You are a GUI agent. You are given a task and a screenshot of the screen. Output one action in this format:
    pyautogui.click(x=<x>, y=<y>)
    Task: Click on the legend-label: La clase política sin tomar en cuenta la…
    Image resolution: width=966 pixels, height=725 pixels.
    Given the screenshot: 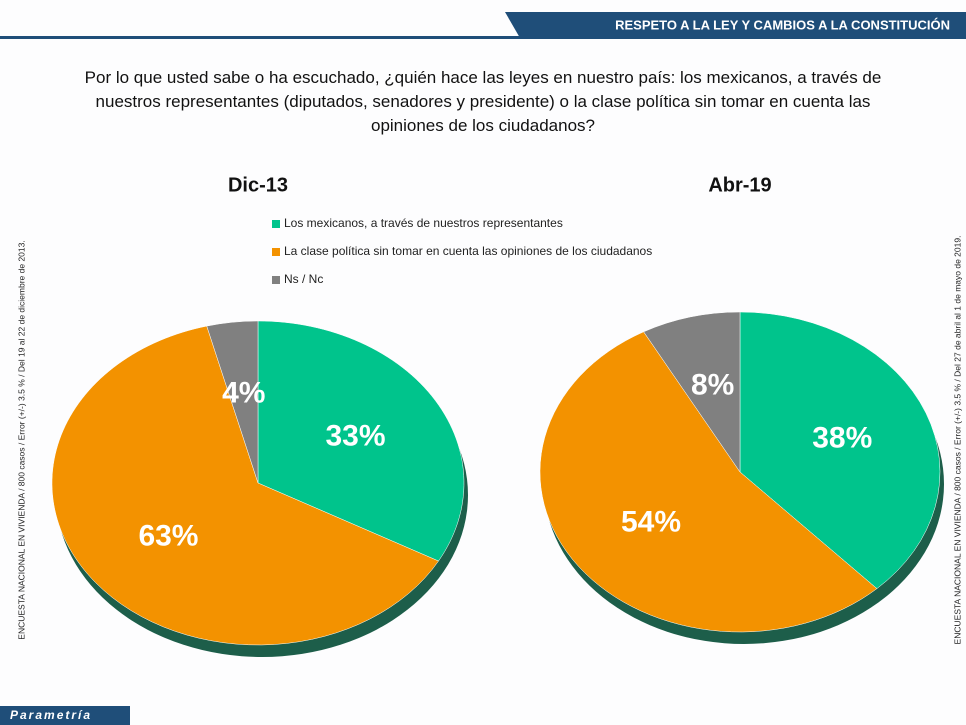 What is the action you would take?
    pyautogui.click(x=468, y=251)
    